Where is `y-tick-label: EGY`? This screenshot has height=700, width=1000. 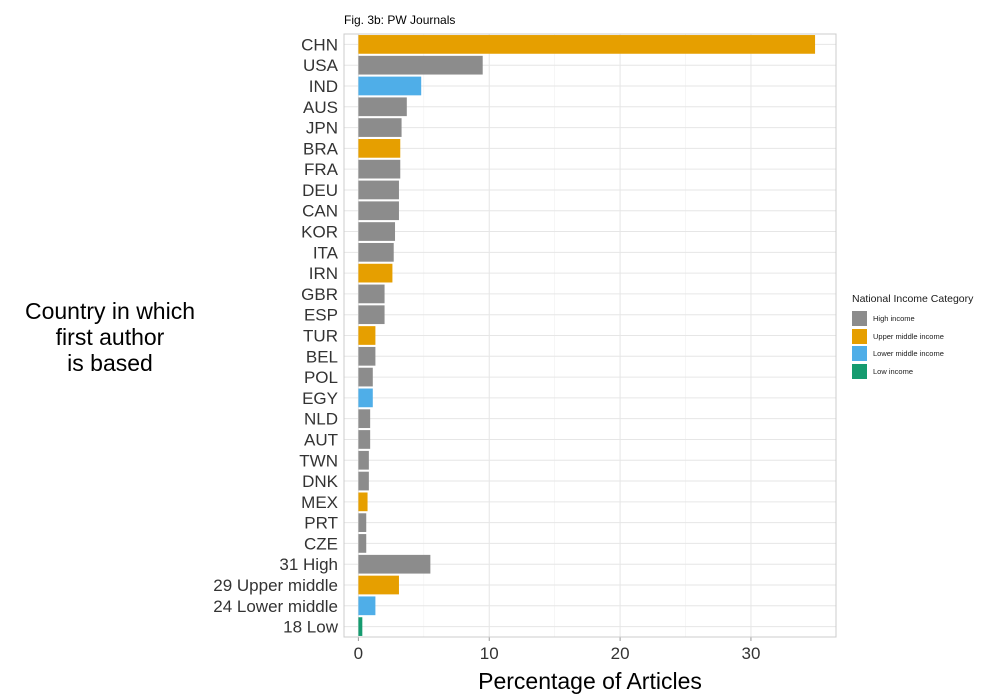
y-tick-label: EGY is located at coordinates (320, 398).